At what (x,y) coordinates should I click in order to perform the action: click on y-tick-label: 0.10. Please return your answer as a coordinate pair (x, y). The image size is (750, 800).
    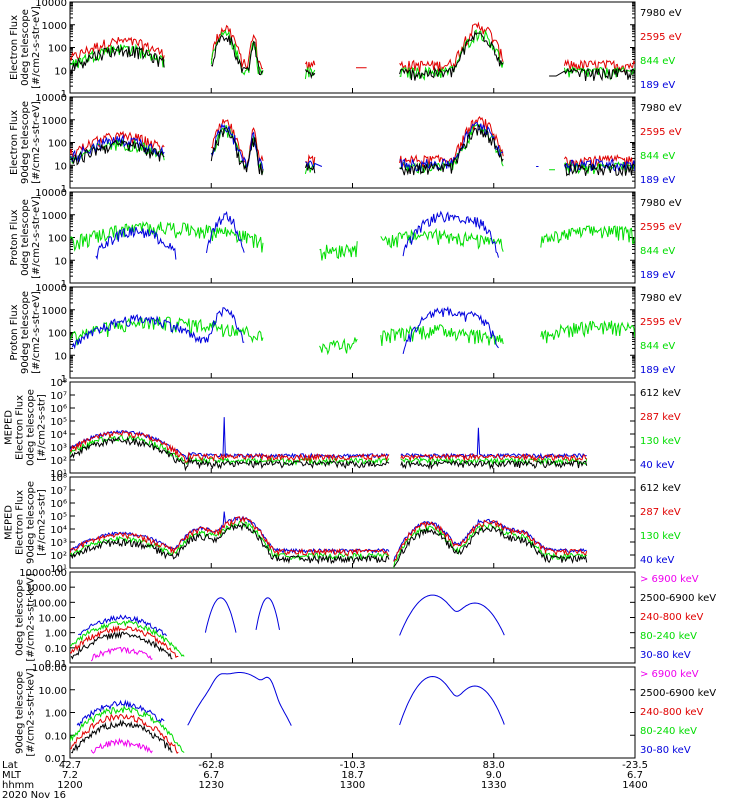
    Looking at the image, I should click on (56, 649).